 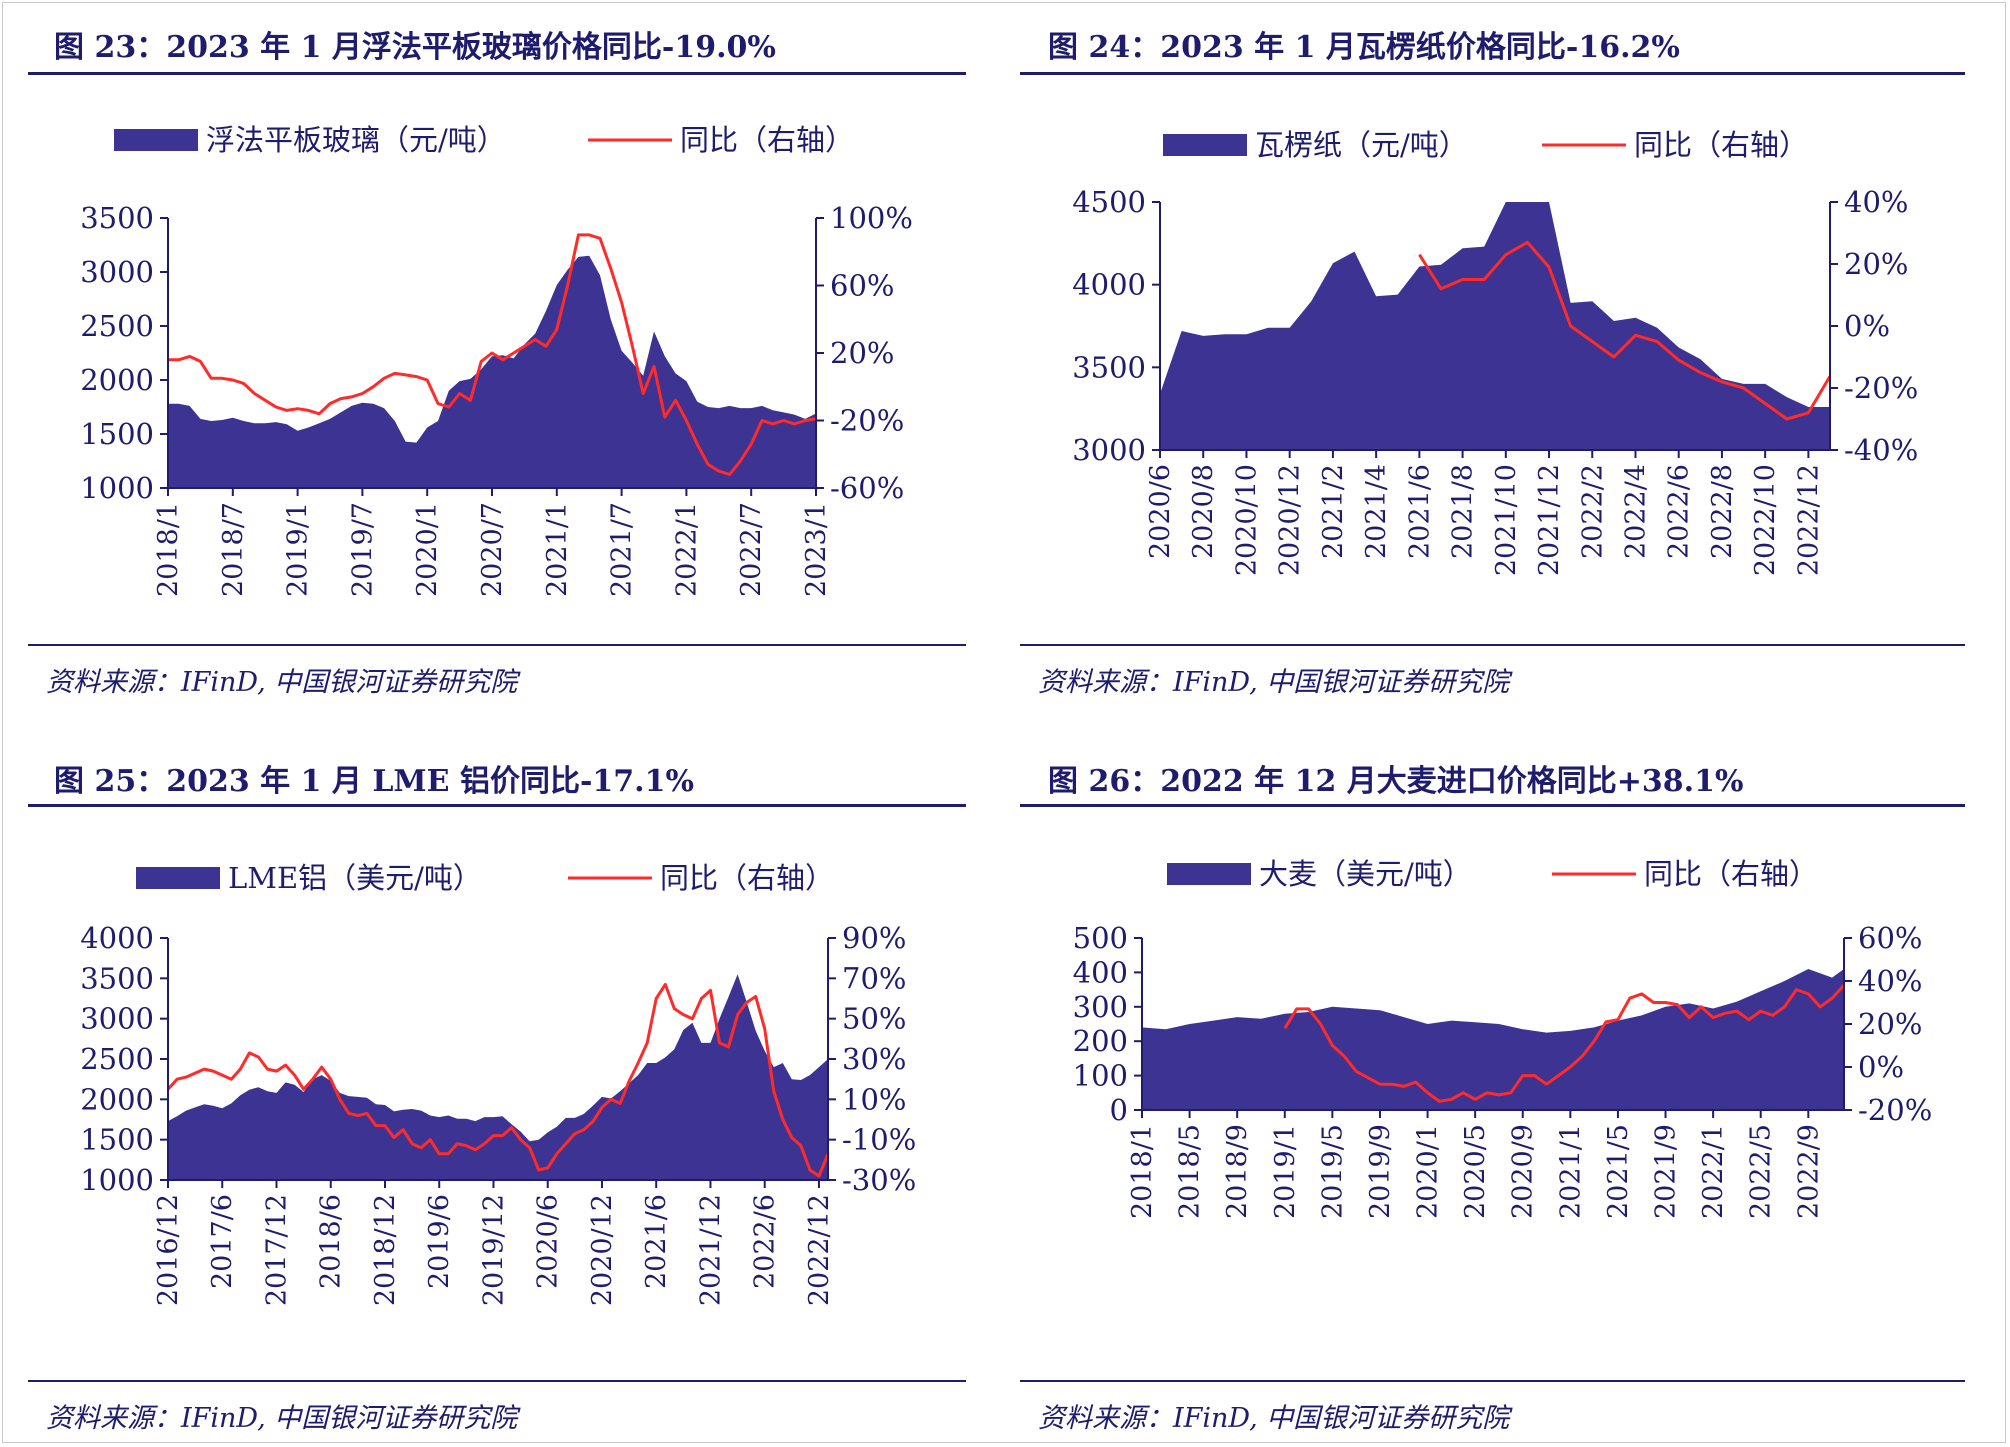 What do you see at coordinates (867, 421) in the screenshot?
I see `right-axis-tick-label: -20%` at bounding box center [867, 421].